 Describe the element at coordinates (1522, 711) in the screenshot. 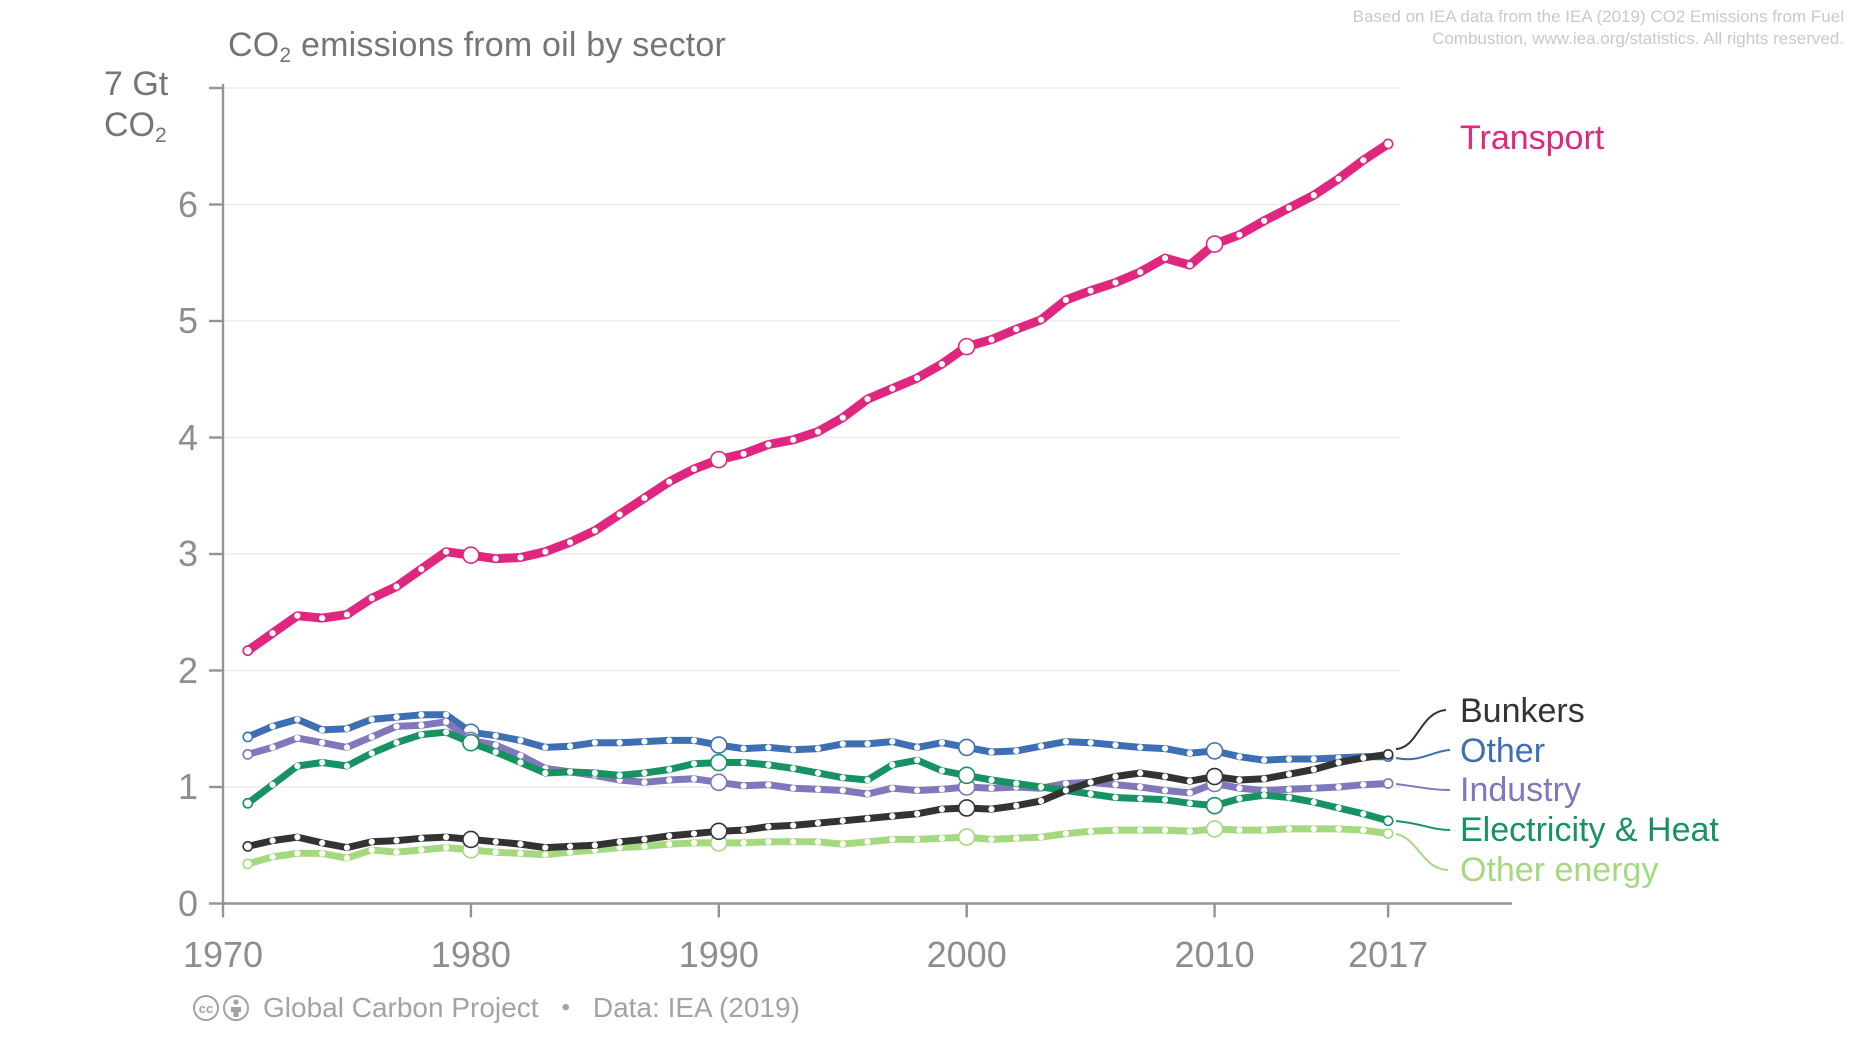

I see `legend-label-bunkers: Bunkers` at that location.